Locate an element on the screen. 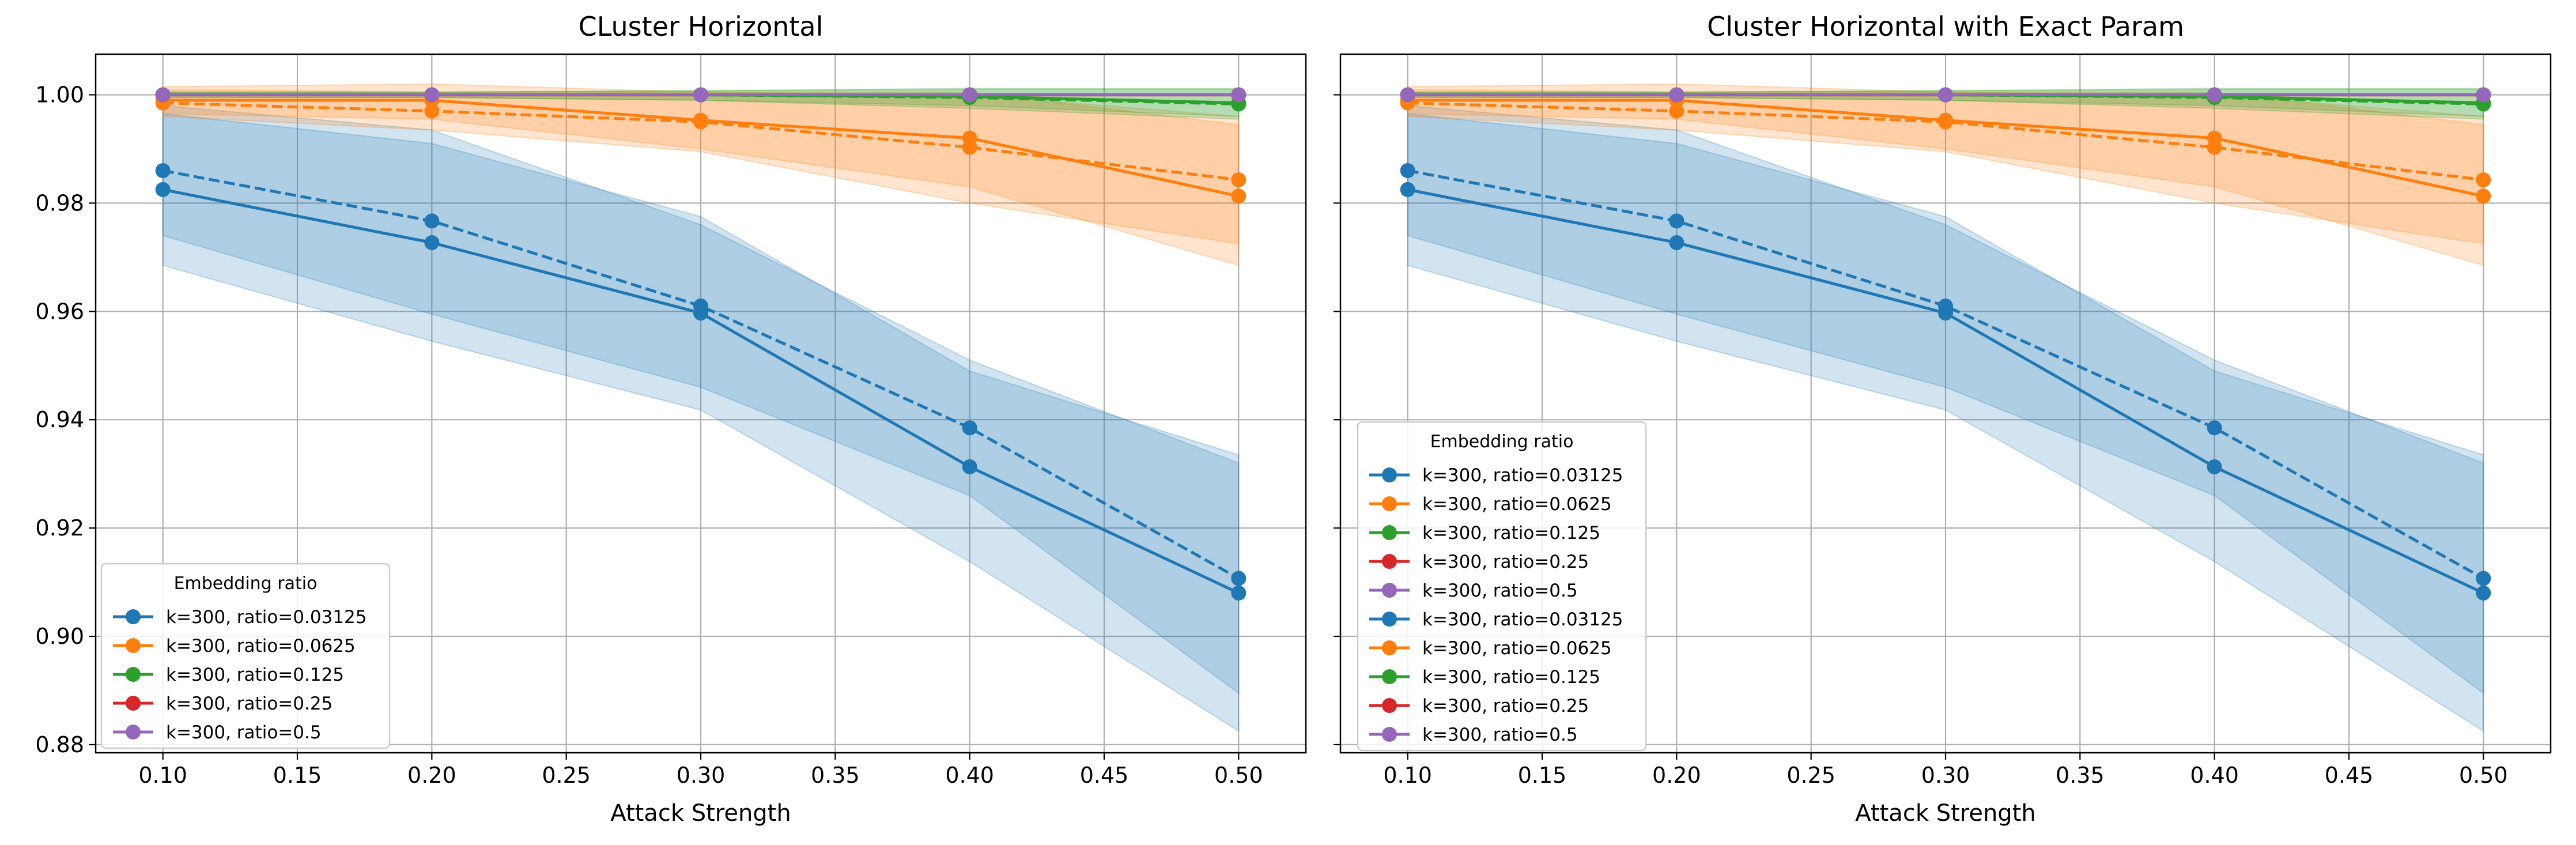 This screenshot has width=2576, height=845. x-tick-label: 0.50 is located at coordinates (2483, 775).